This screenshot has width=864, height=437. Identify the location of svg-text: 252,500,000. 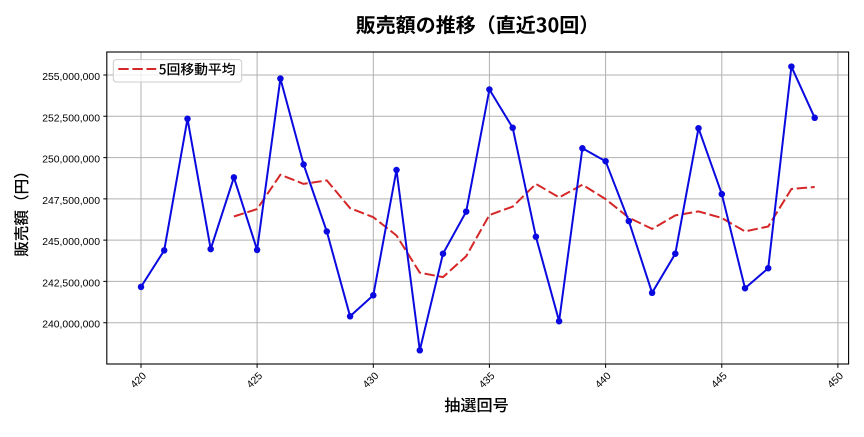
(71, 118).